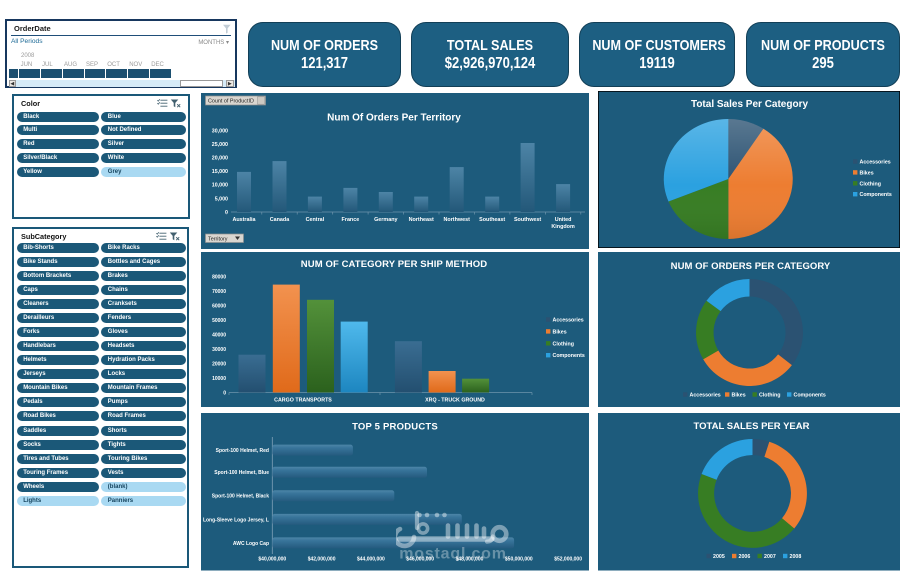 This screenshot has height=573, width=909. Describe the element at coordinates (492, 220) in the screenshot. I see `svg-text: Southeast` at that location.